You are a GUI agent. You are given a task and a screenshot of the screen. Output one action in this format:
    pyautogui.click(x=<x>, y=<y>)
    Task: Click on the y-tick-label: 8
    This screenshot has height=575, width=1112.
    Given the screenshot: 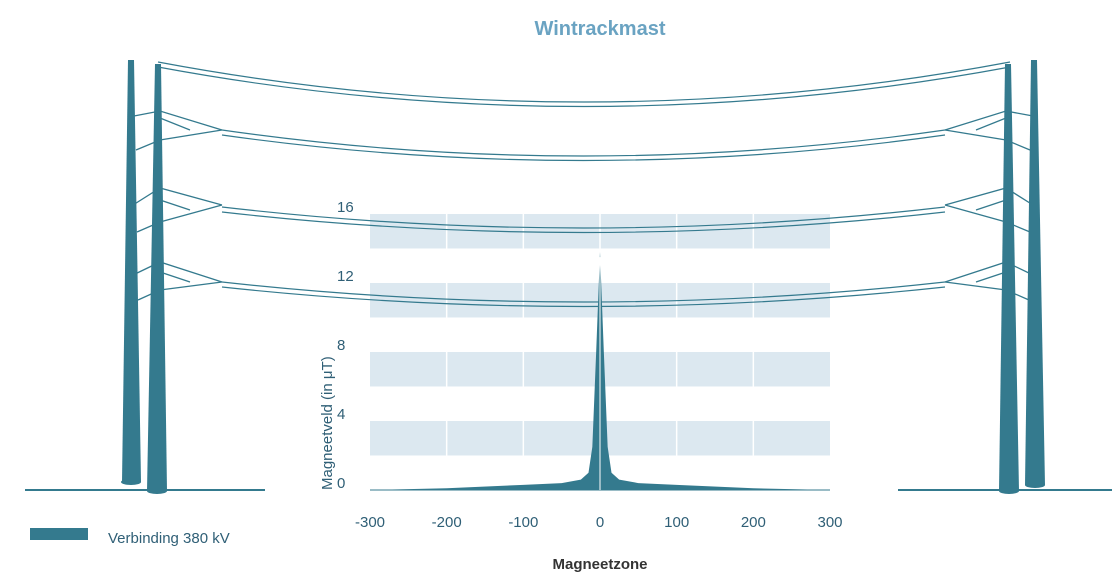 What is the action you would take?
    pyautogui.click(x=341, y=345)
    